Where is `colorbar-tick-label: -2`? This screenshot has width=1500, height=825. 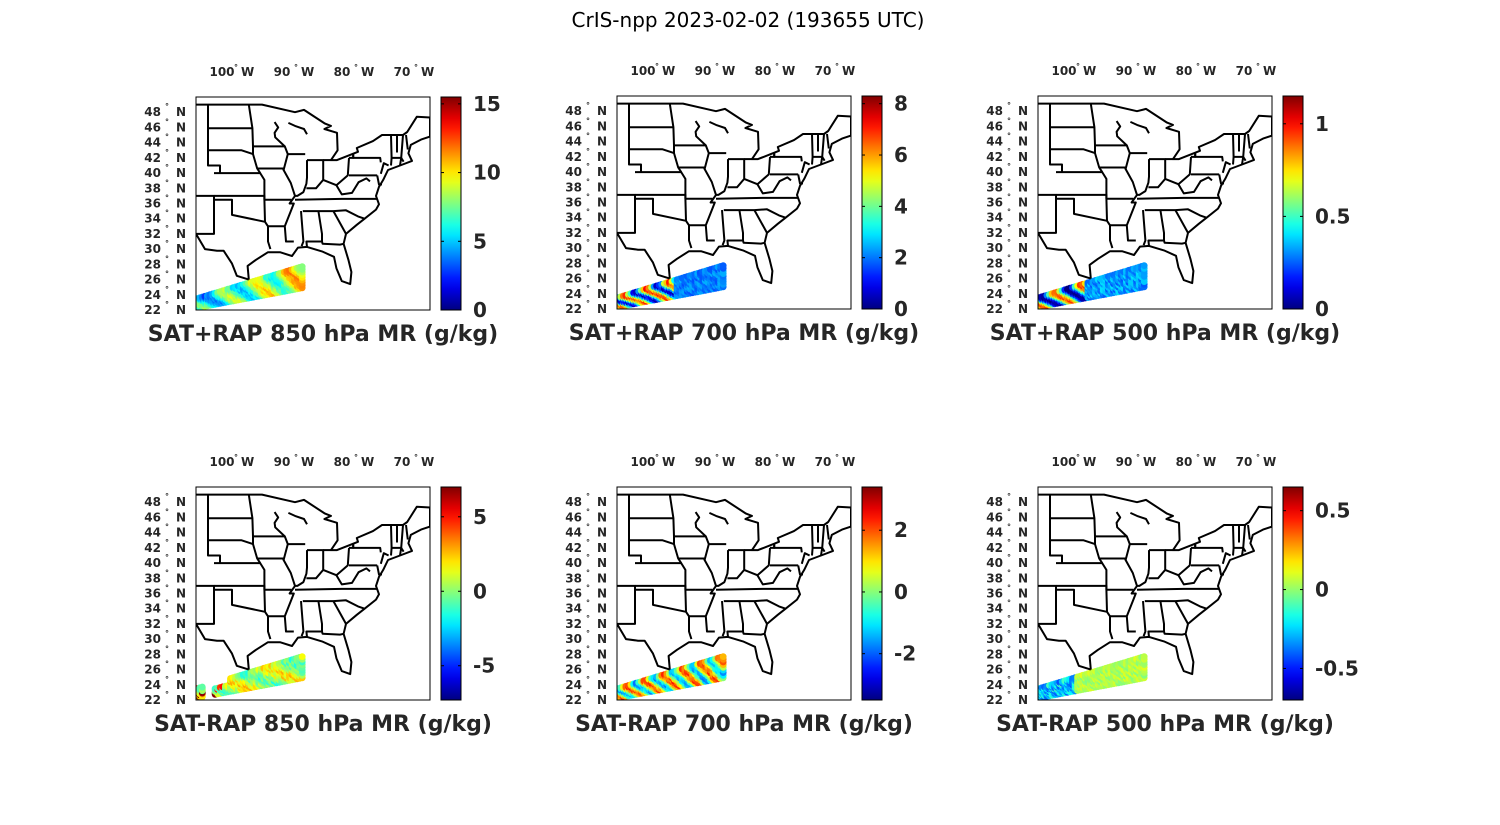 colorbar-tick-label: -2 is located at coordinates (905, 654).